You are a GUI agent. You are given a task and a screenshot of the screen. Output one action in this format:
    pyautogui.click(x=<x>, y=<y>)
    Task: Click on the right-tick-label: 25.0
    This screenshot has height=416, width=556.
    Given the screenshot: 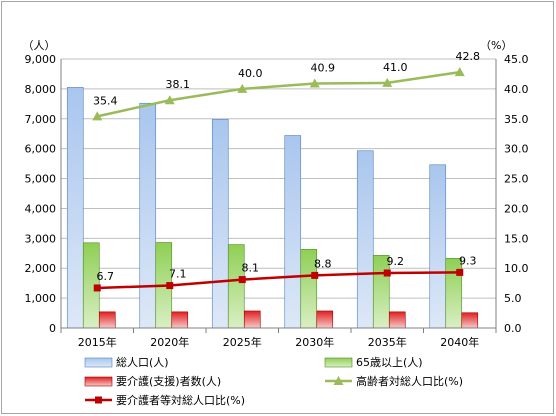 What is the action you would take?
    pyautogui.click(x=516, y=179)
    